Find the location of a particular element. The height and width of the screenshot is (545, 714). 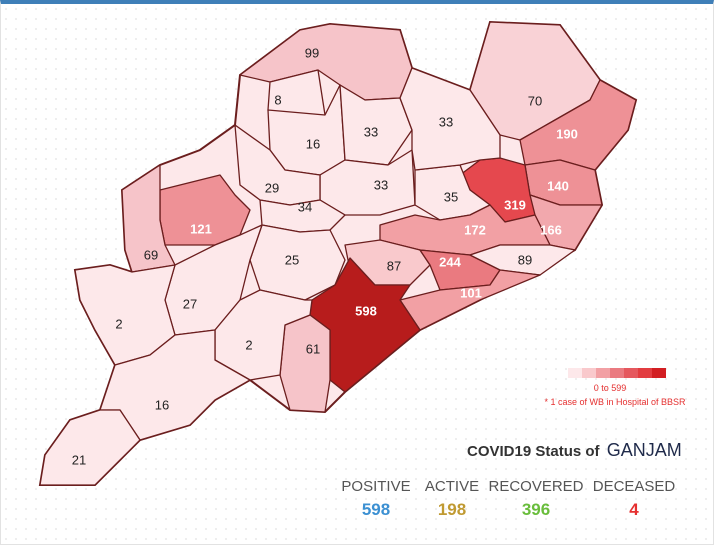

district-9-value: 319 is located at coordinates (515, 204).